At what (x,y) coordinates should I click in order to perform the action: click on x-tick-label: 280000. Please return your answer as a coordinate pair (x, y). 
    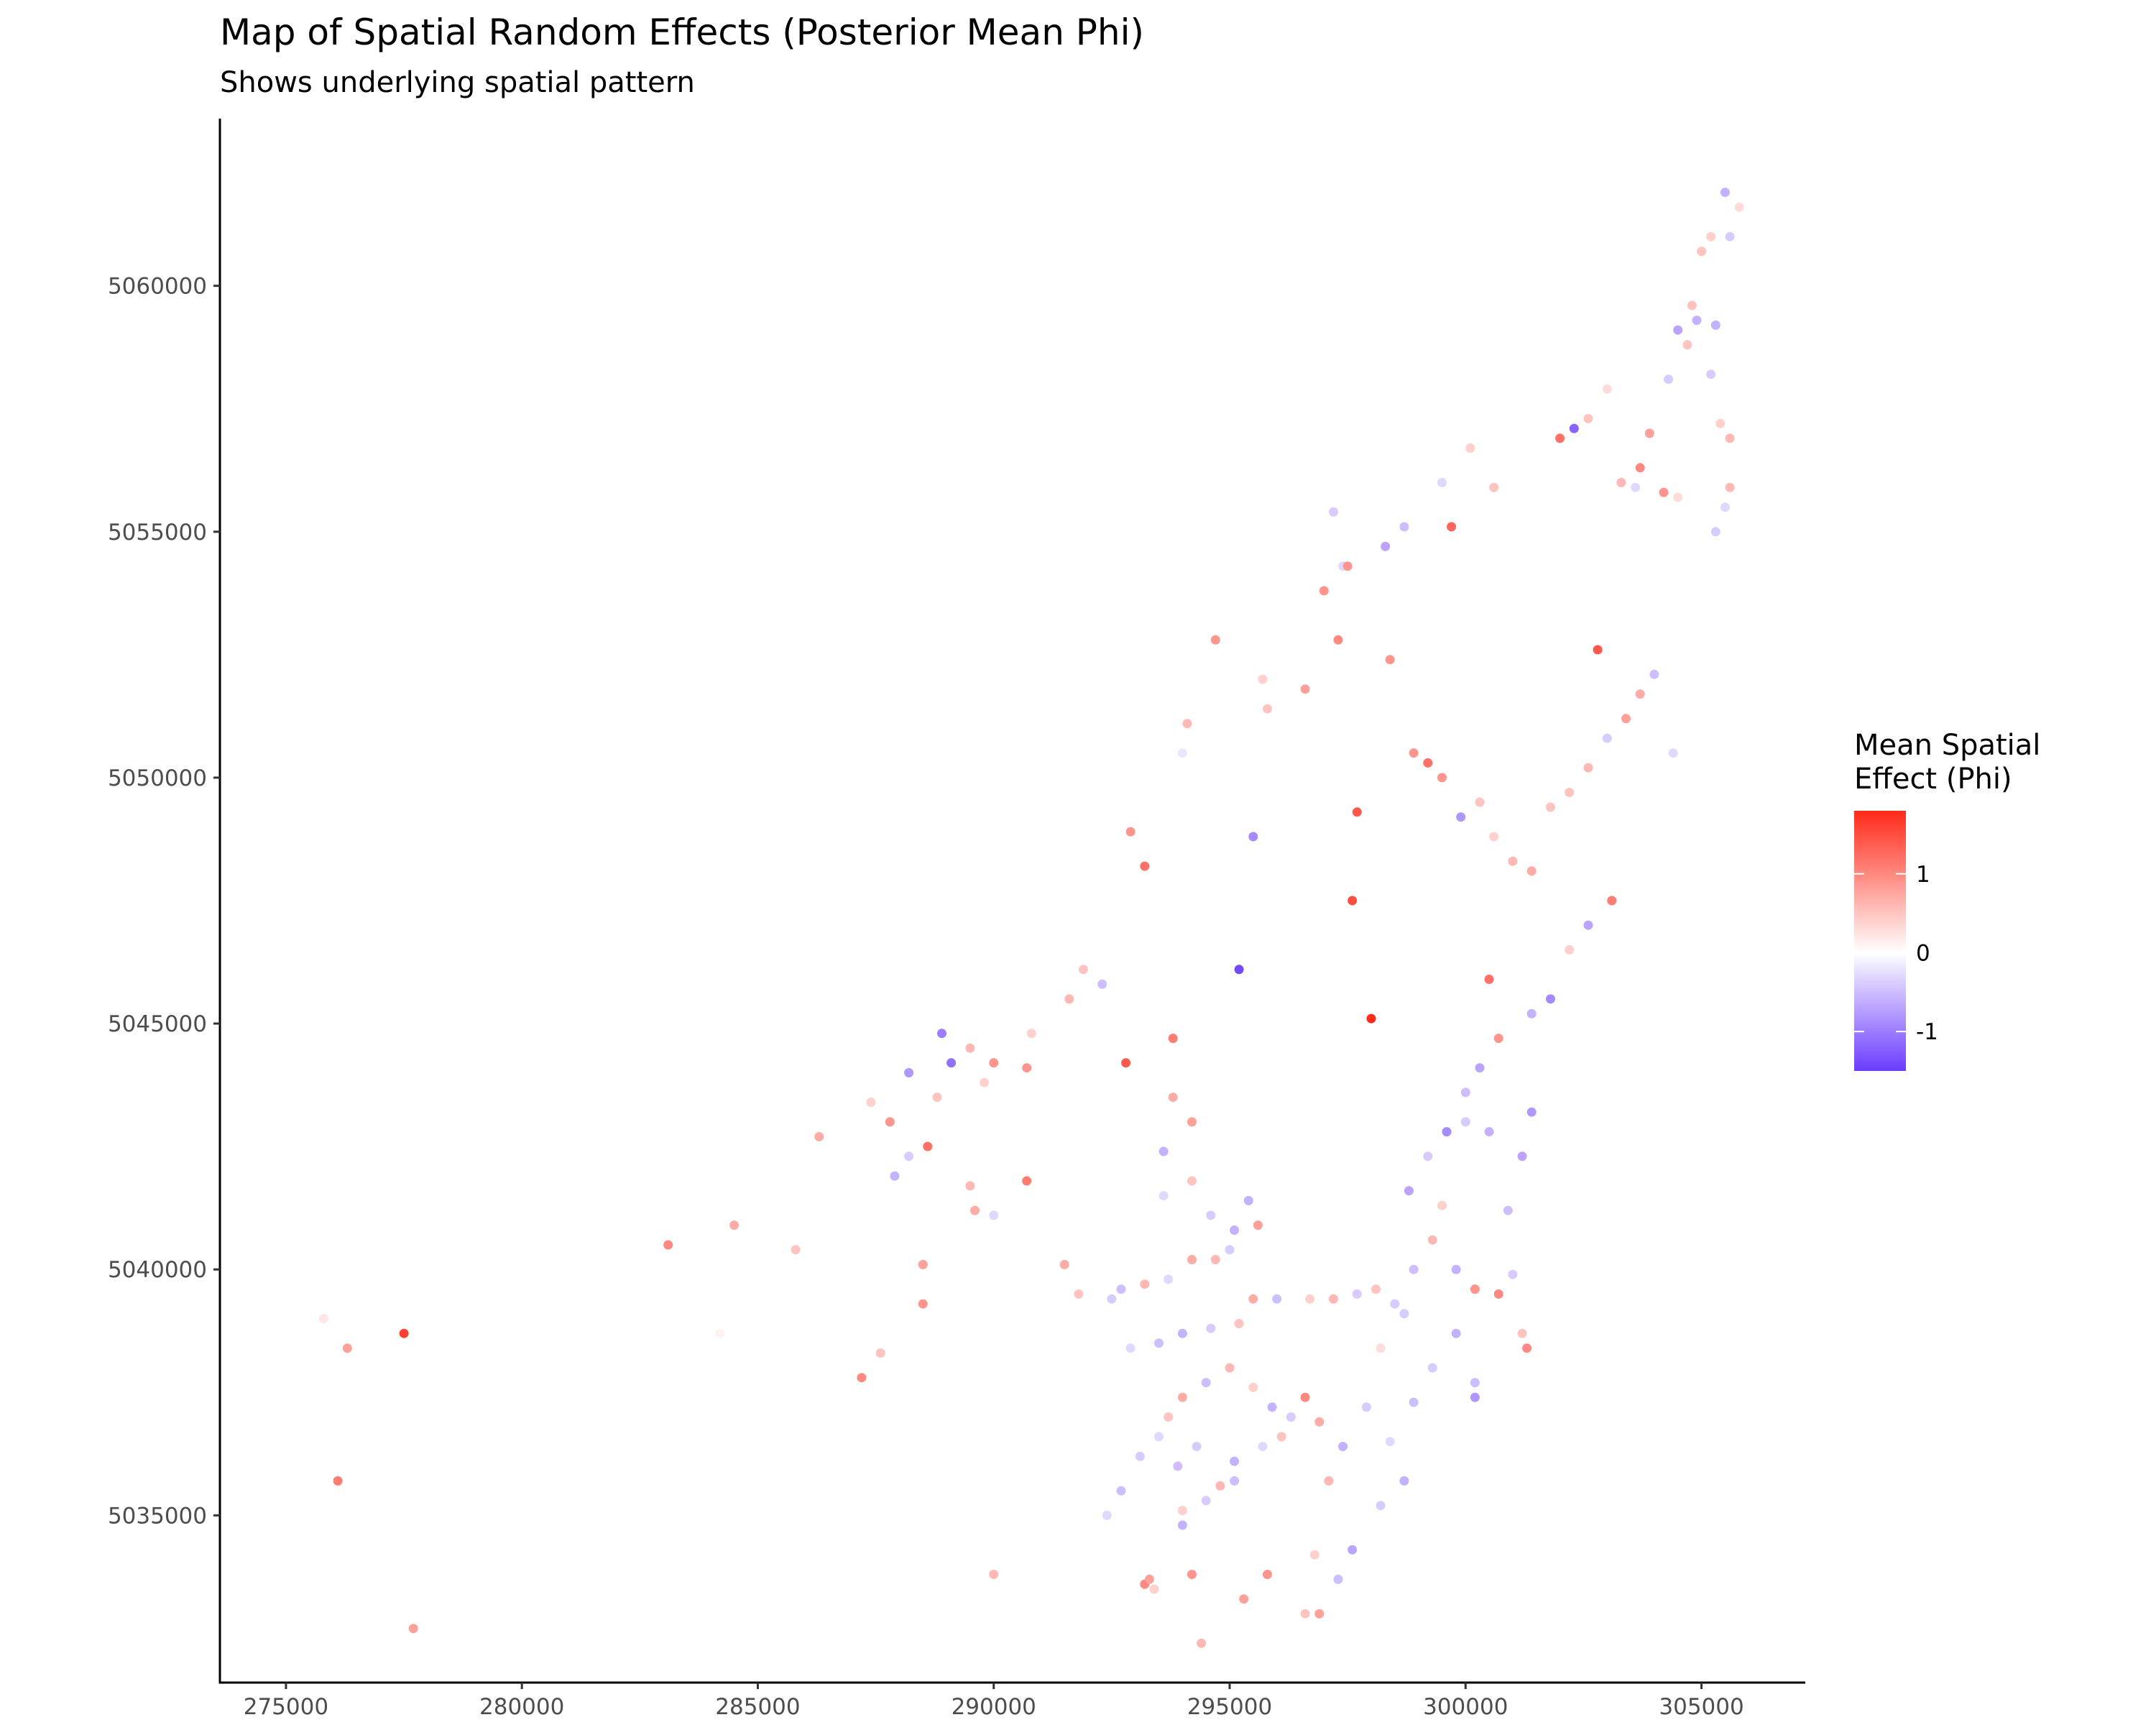
    Looking at the image, I should click on (521, 1707).